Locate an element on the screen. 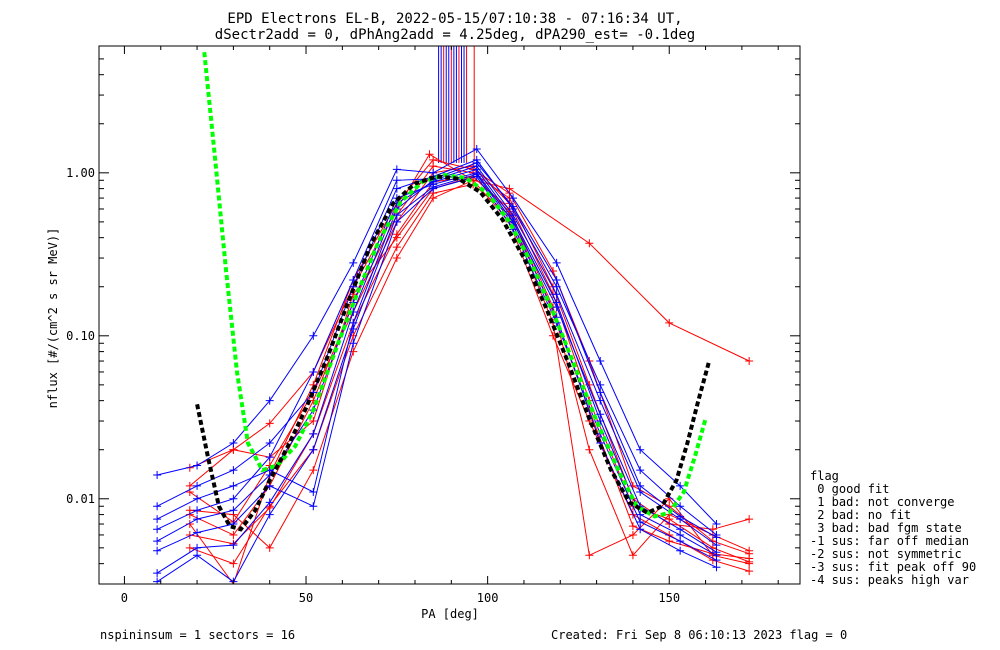 The image size is (1000, 650). x-tick-label: 150 is located at coordinates (669, 598).